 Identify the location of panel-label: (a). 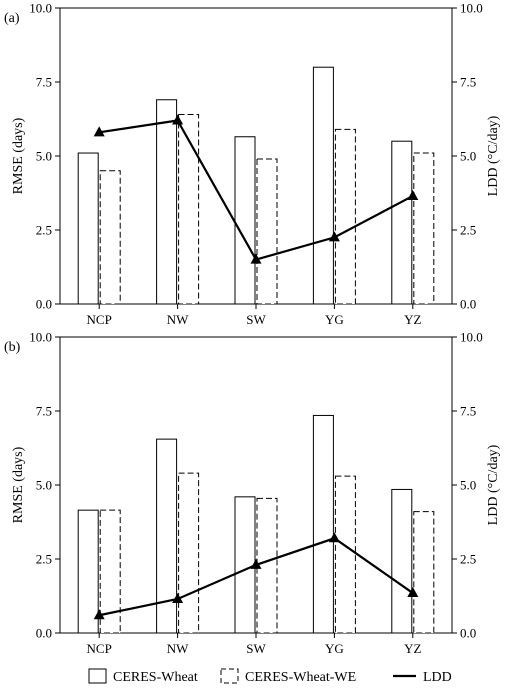
(12, 18).